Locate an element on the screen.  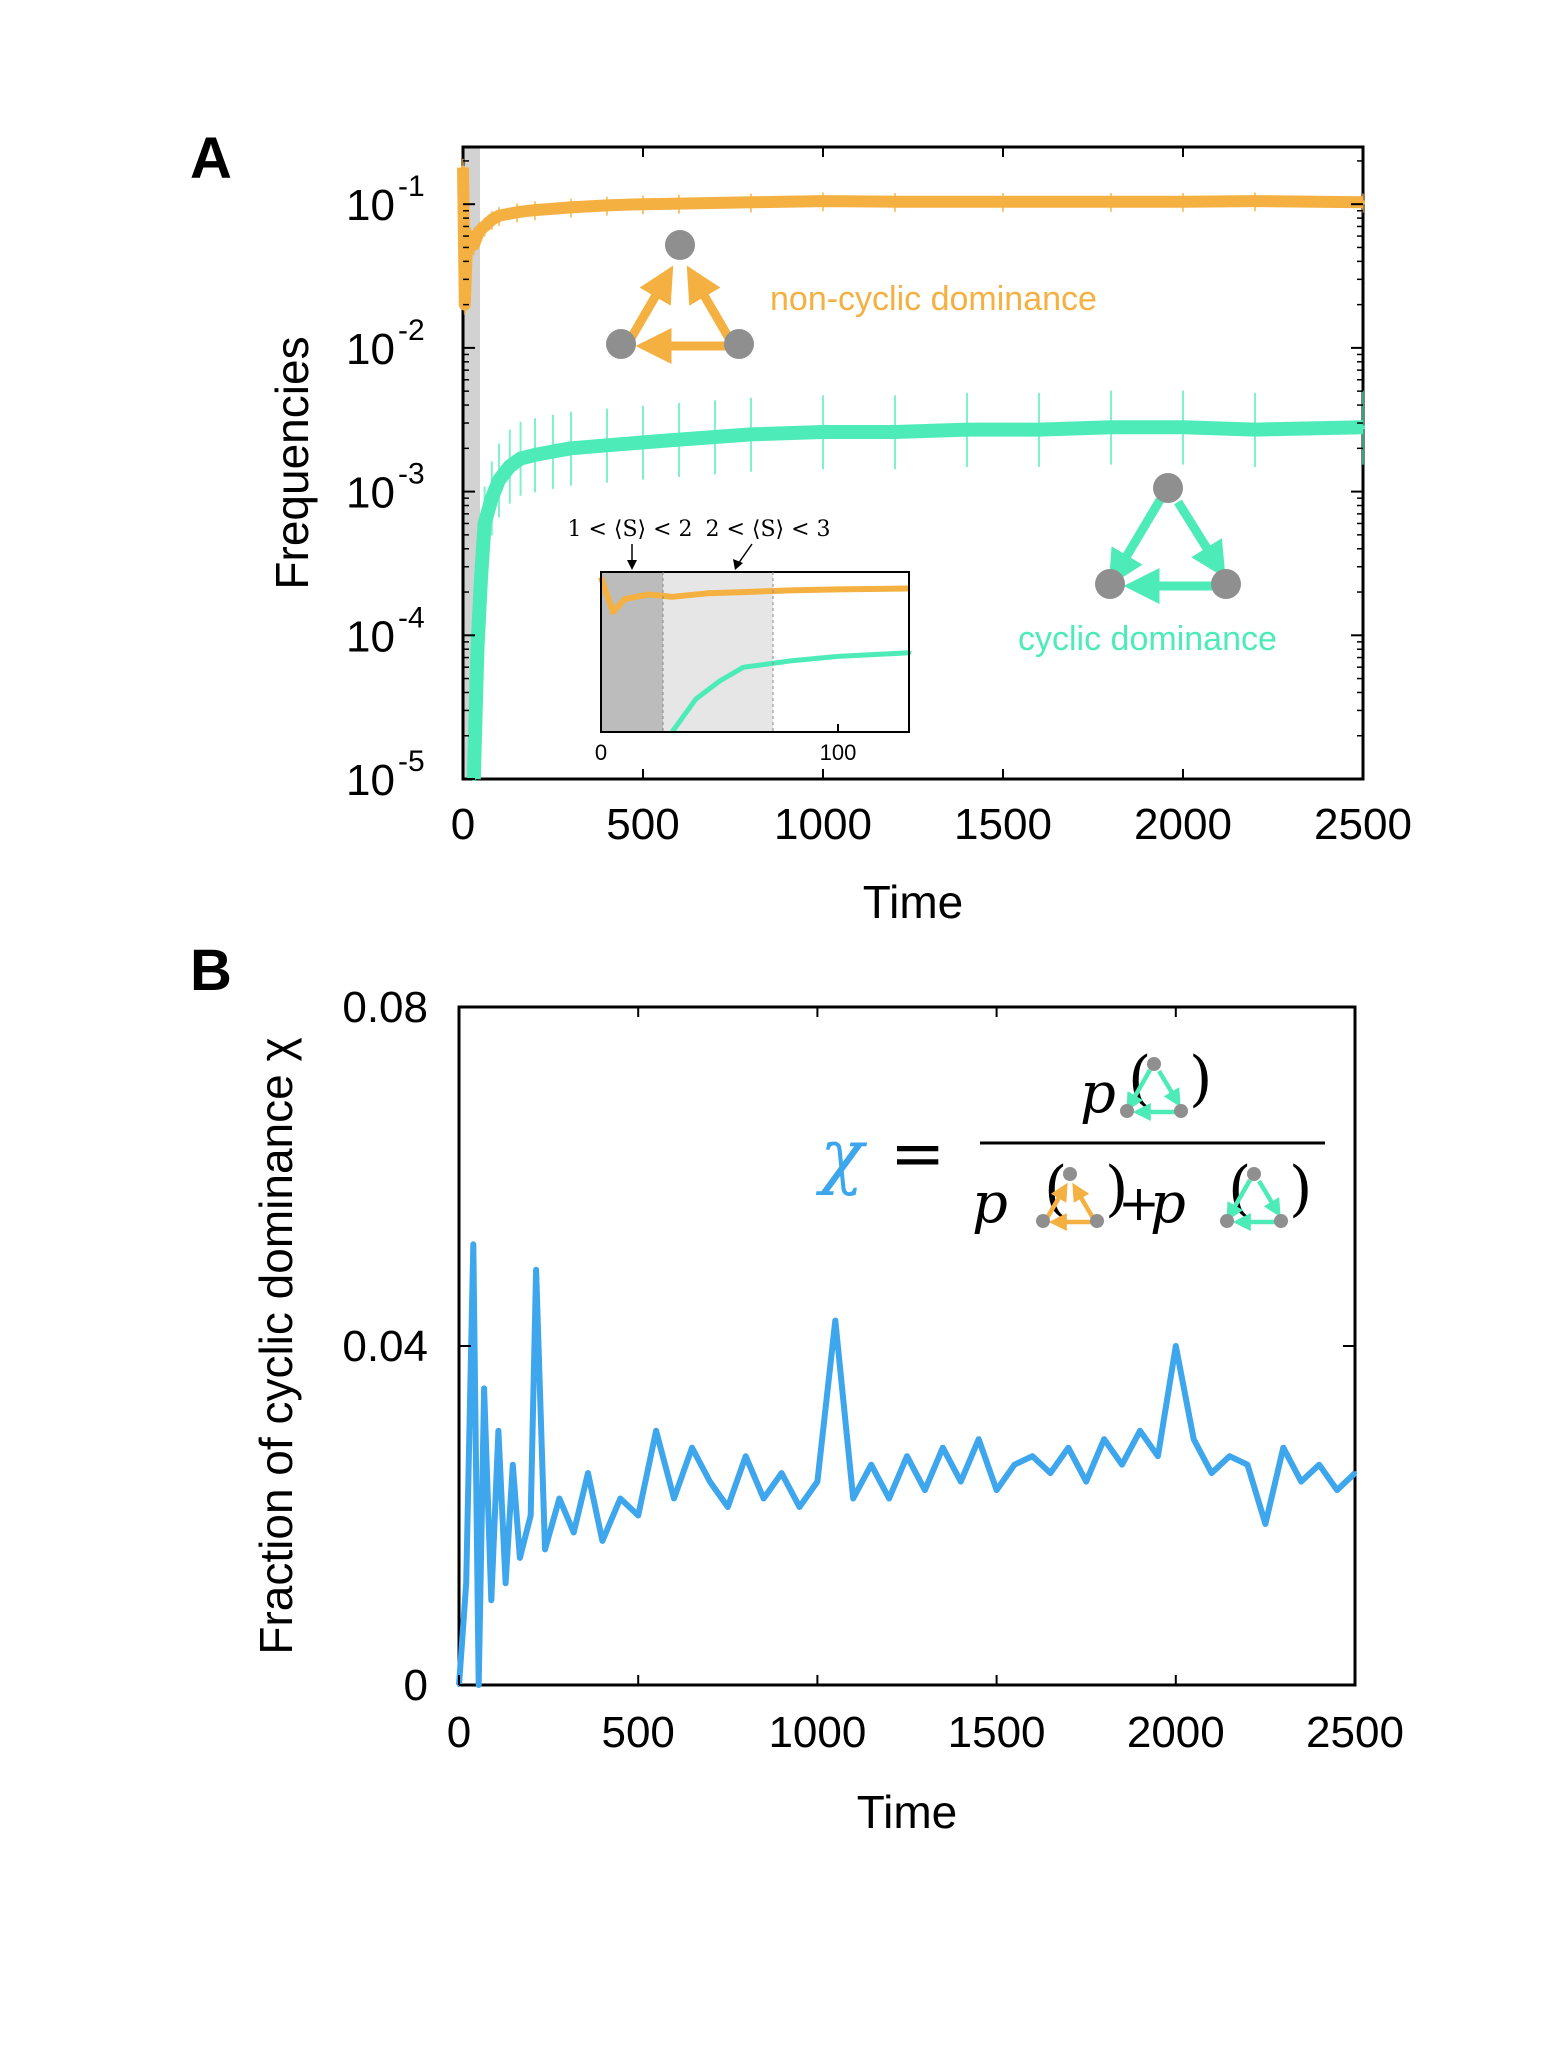
cyclic-dominance-label: cyclic dominance is located at coordinates (1147, 639).